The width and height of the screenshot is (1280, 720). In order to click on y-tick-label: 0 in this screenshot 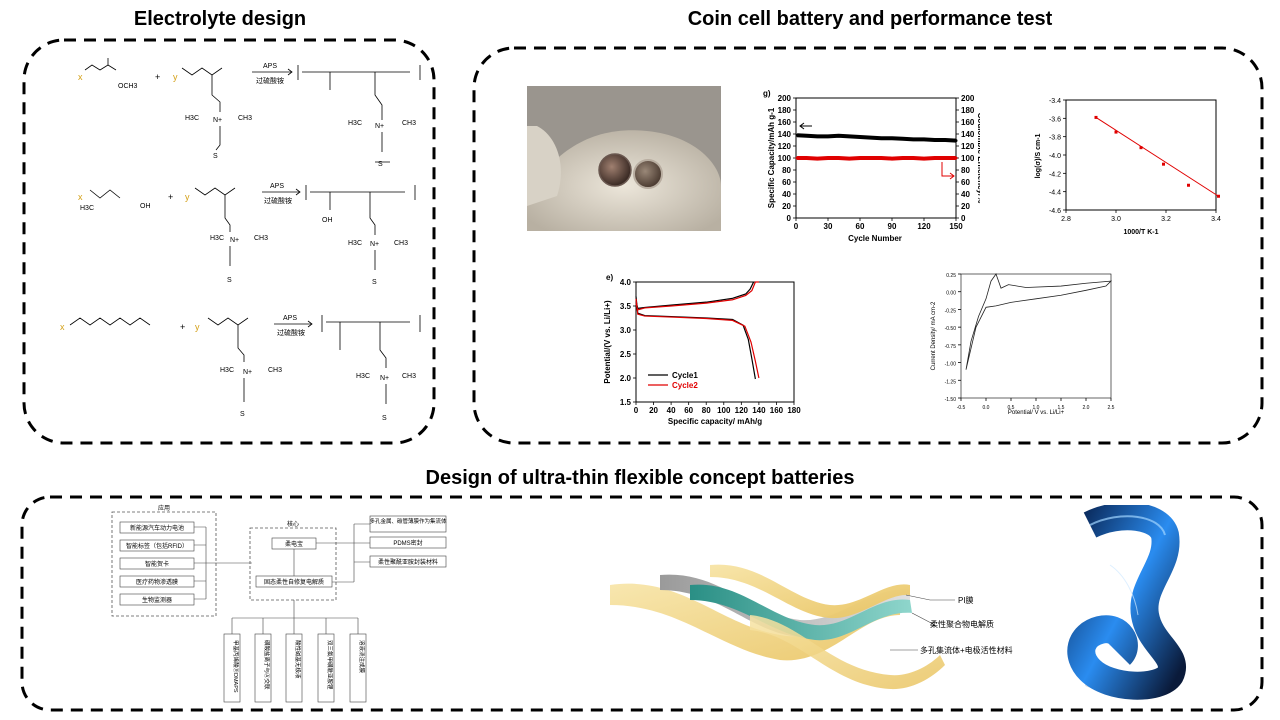, I will do `click(789, 218)`.